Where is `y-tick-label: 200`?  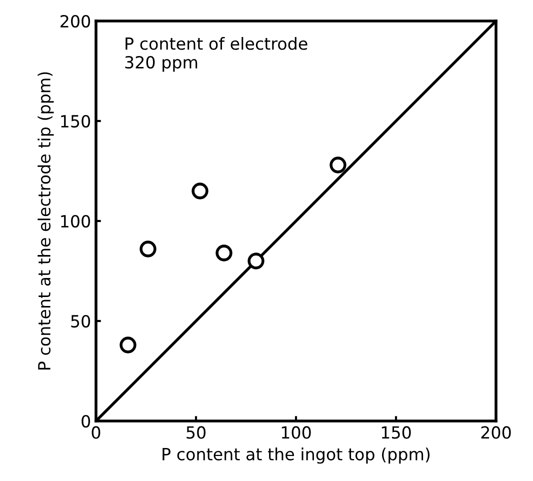 y-tick-label: 200 is located at coordinates (75, 21).